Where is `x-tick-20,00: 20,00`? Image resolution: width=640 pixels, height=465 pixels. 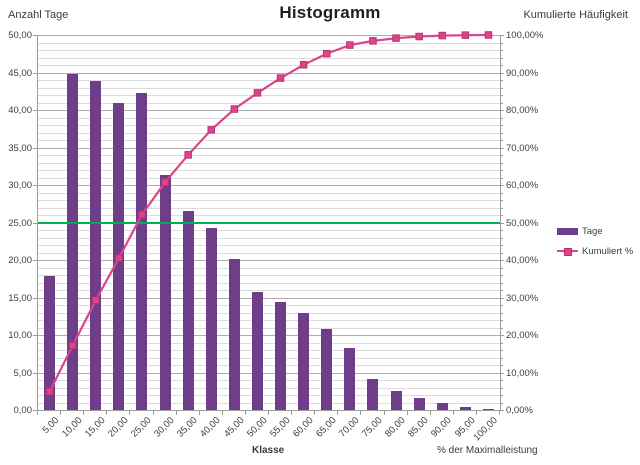 x-tick-20,00: 20,00 is located at coordinates (118, 427).